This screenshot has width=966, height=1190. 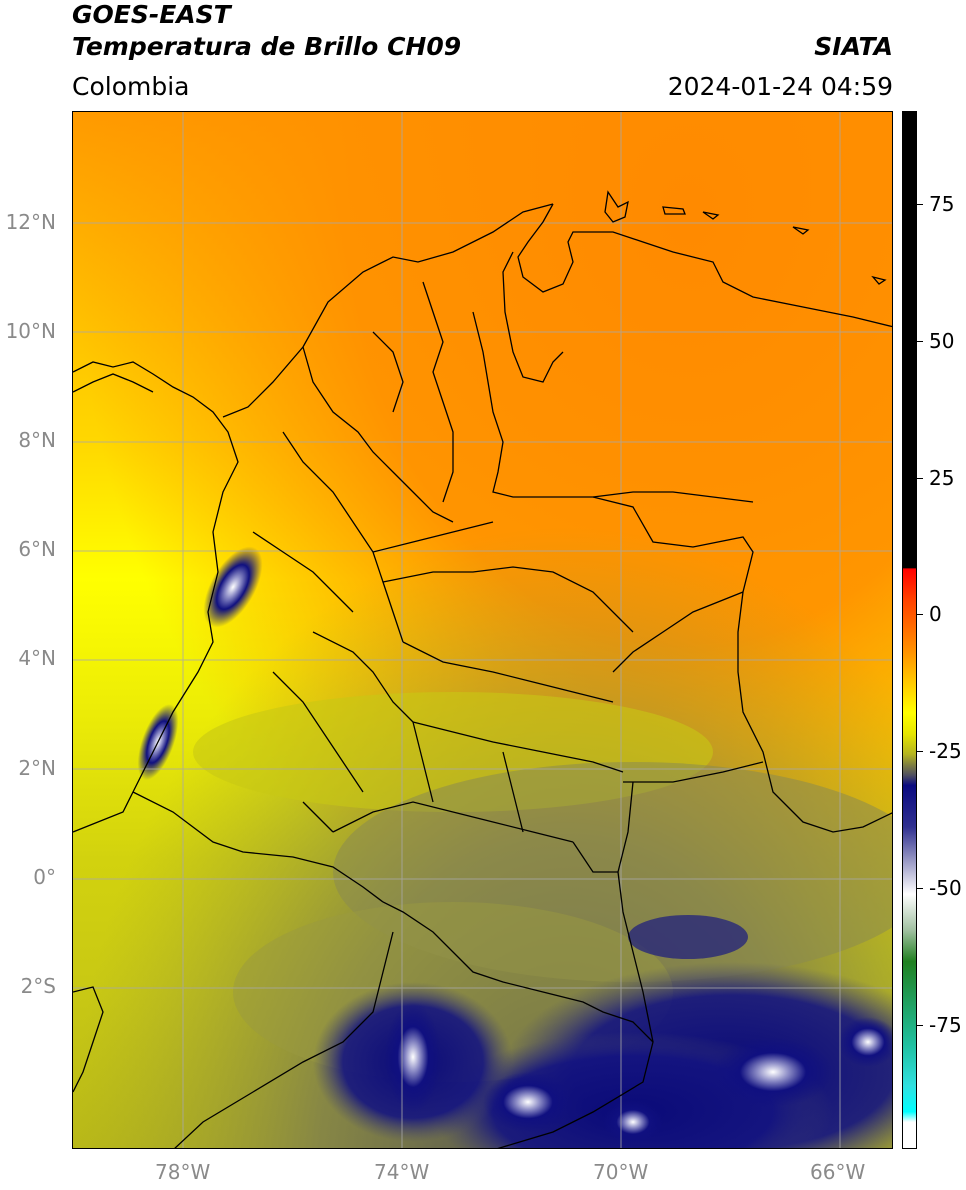 What do you see at coordinates (935, 614) in the screenshot?
I see `colorbar-label: 0` at bounding box center [935, 614].